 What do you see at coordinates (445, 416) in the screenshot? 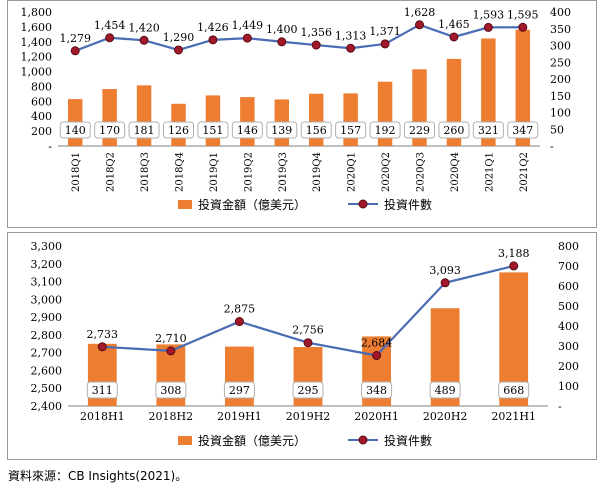
I see `category-label: 2020H2` at bounding box center [445, 416].